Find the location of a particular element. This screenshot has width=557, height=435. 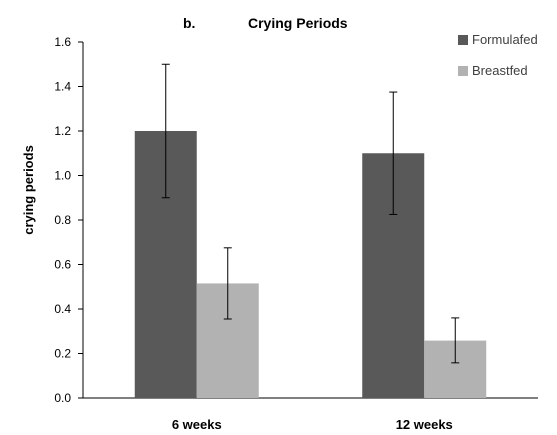

y-tick-label: 0.4 is located at coordinates (62, 309).